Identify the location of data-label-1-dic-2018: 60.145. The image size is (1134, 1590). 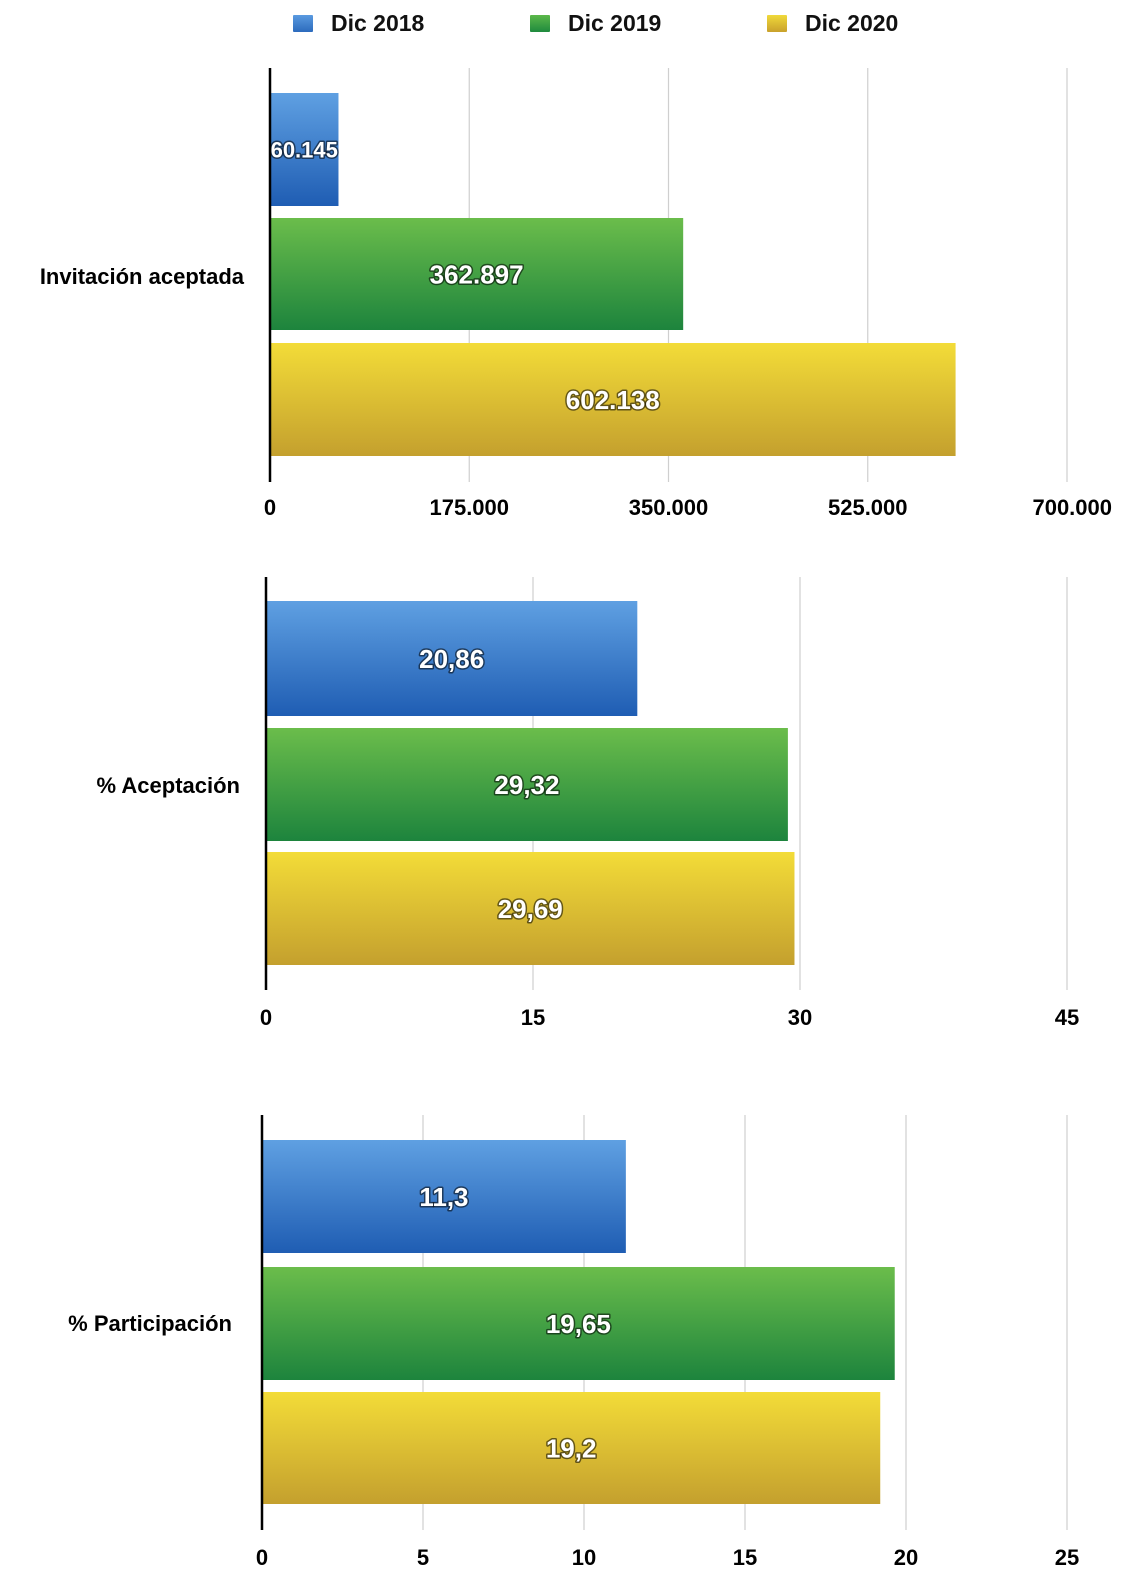
(304, 149).